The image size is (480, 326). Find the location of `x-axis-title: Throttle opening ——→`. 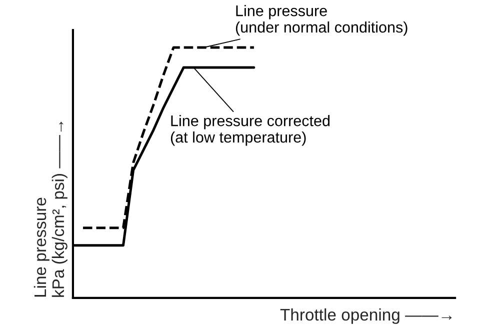

x-axis-title: Throttle opening ——→ is located at coordinates (366, 316).